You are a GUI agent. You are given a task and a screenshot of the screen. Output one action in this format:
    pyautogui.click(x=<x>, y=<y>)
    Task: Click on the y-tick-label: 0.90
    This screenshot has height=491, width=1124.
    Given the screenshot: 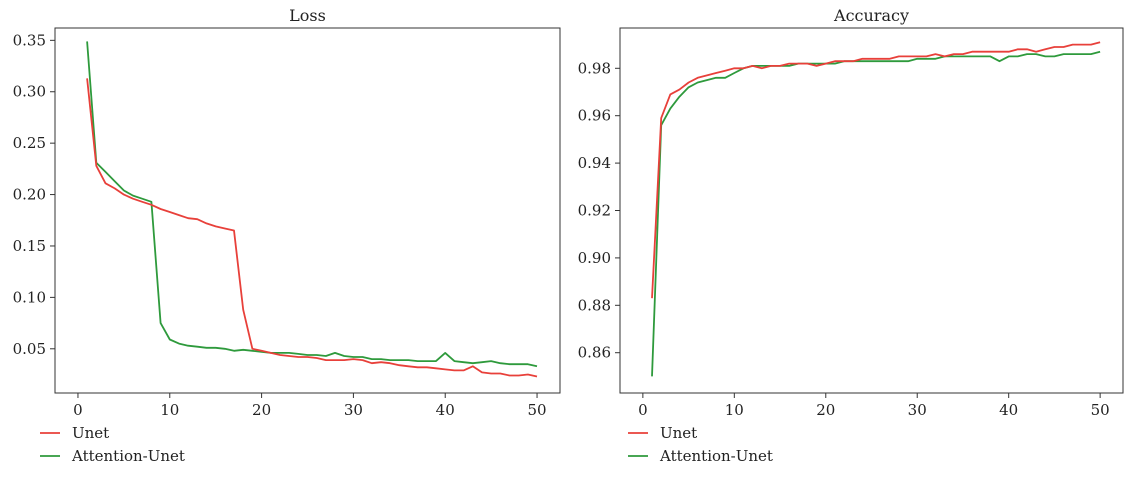 What is the action you would take?
    pyautogui.click(x=594, y=258)
    